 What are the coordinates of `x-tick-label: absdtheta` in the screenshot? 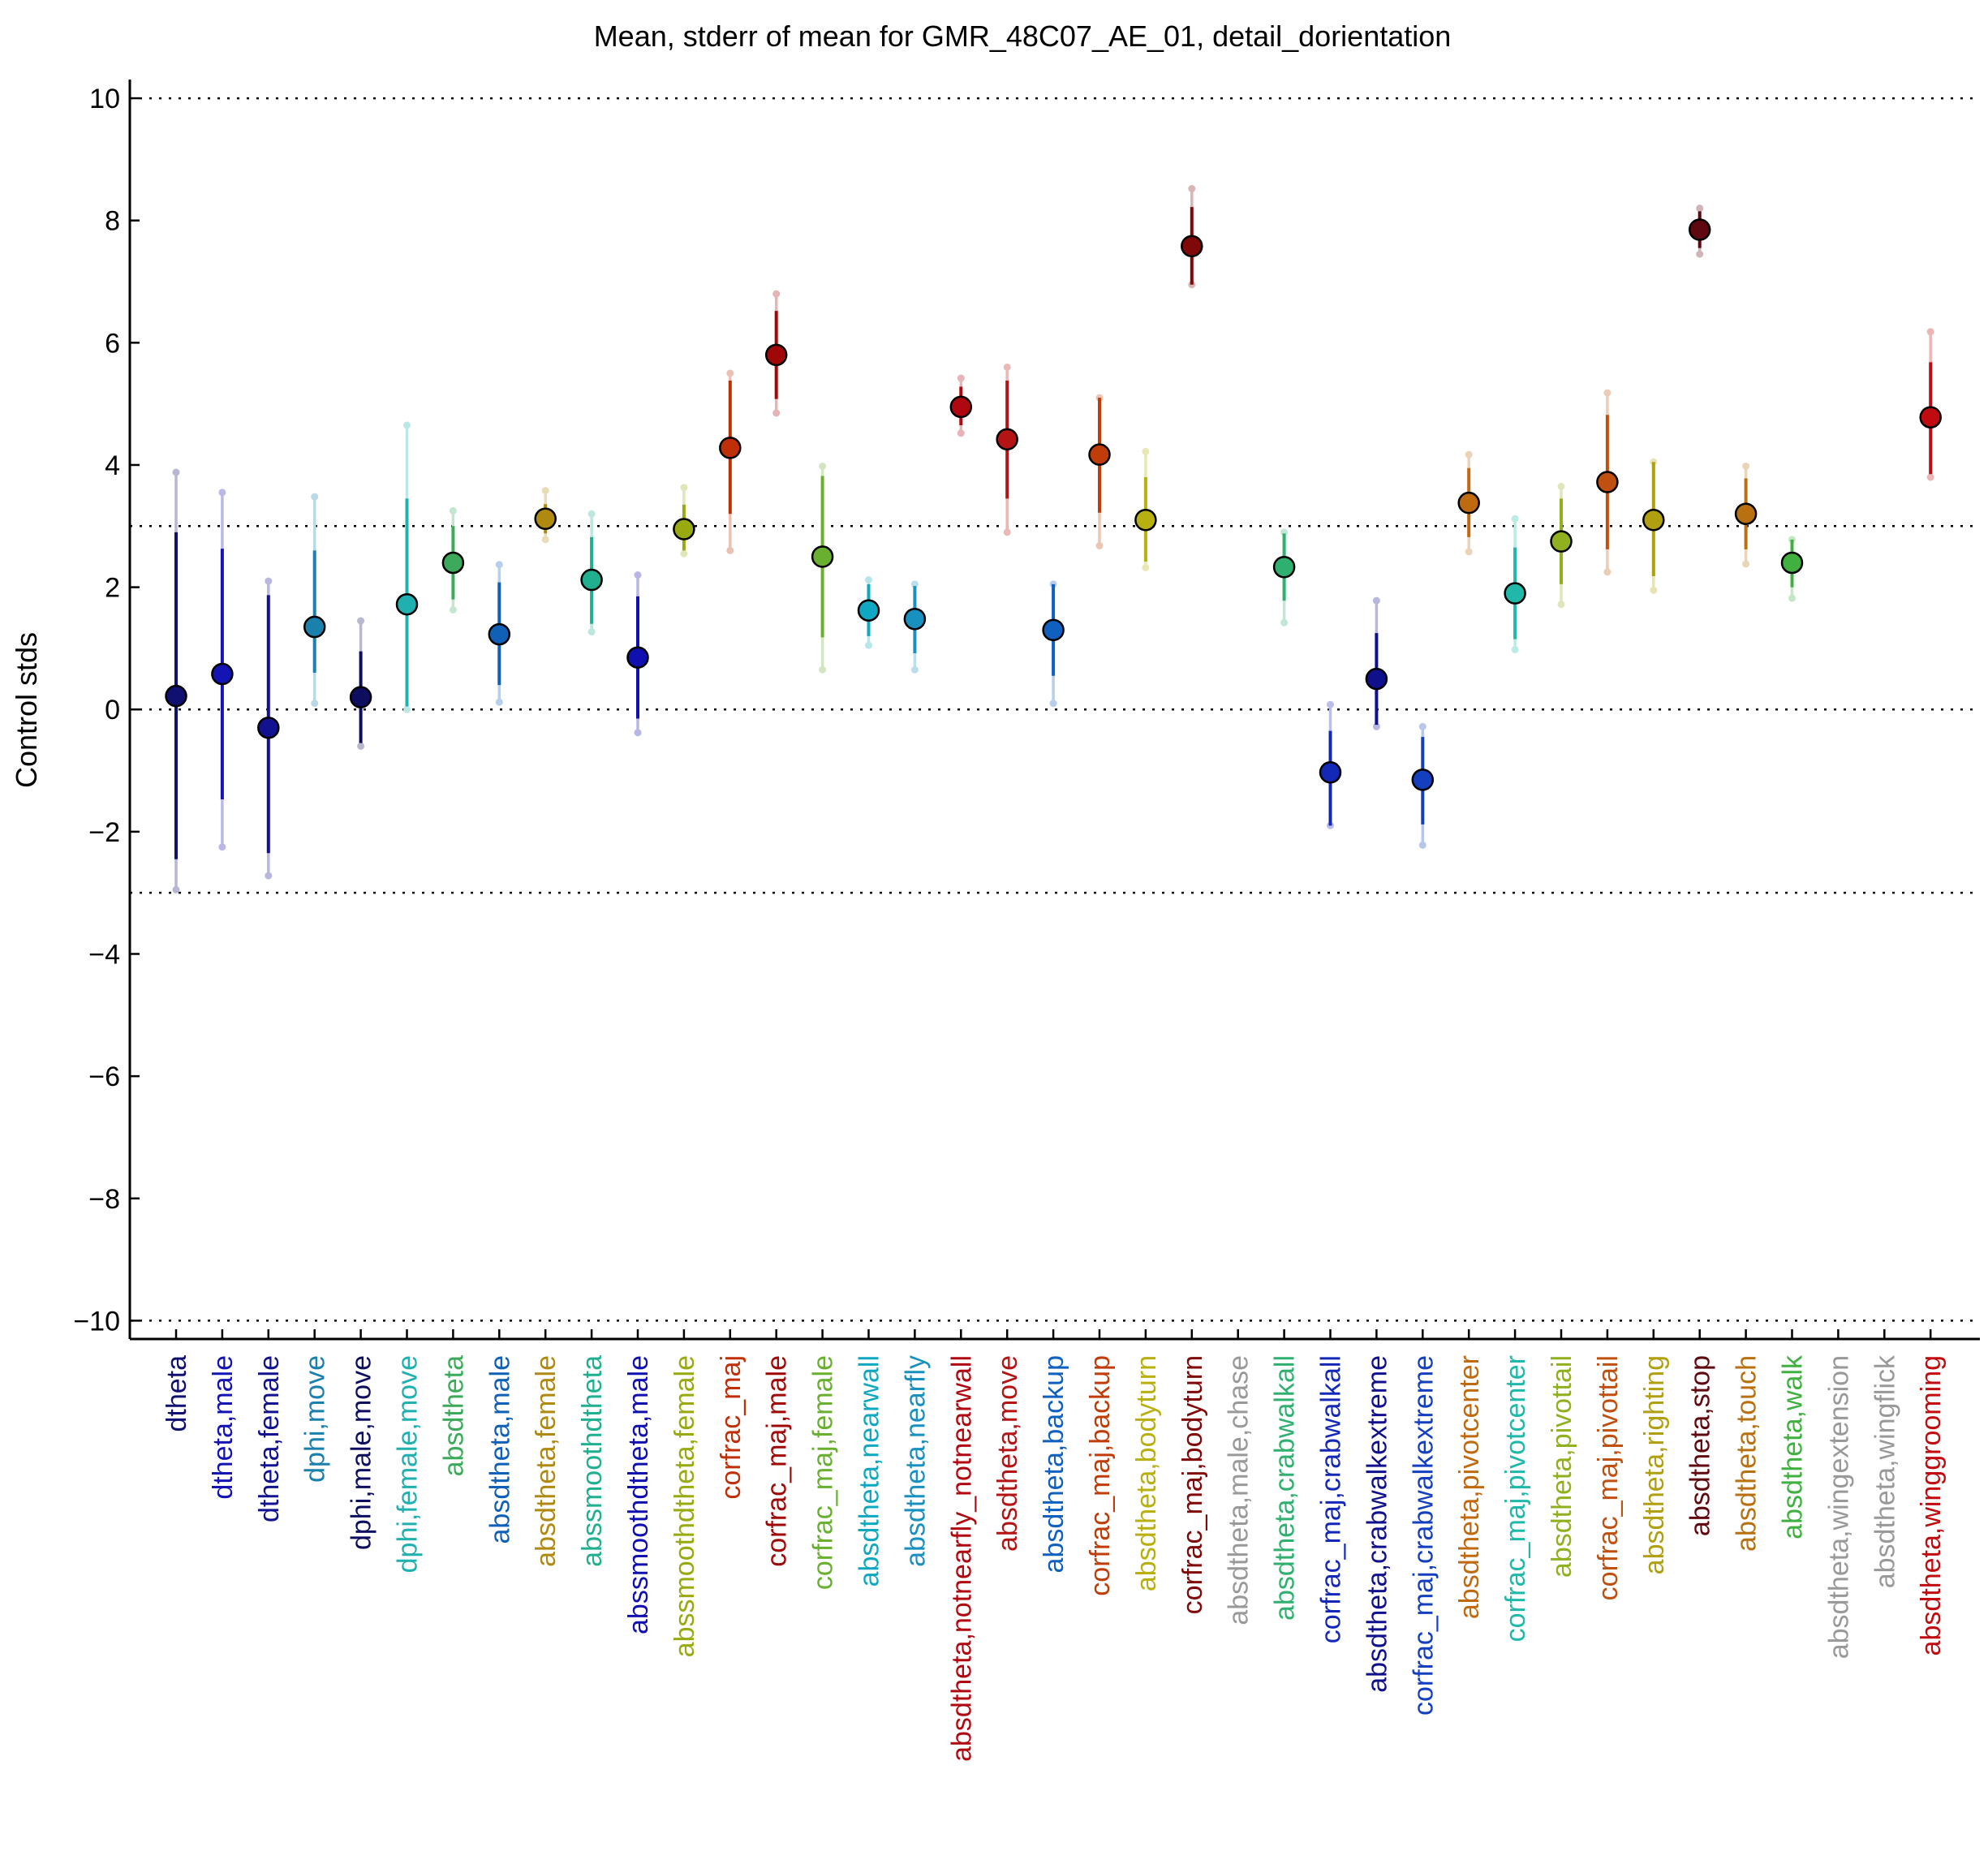 It's located at (453, 1415).